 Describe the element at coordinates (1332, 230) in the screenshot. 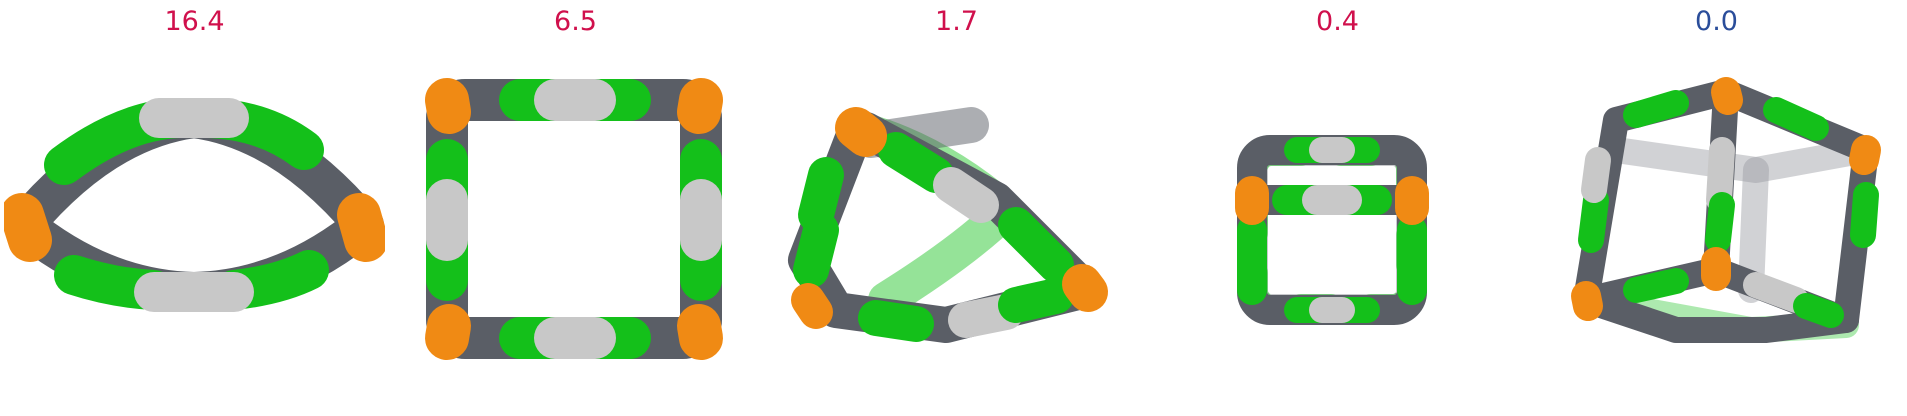

I see `cage-box-shape` at that location.